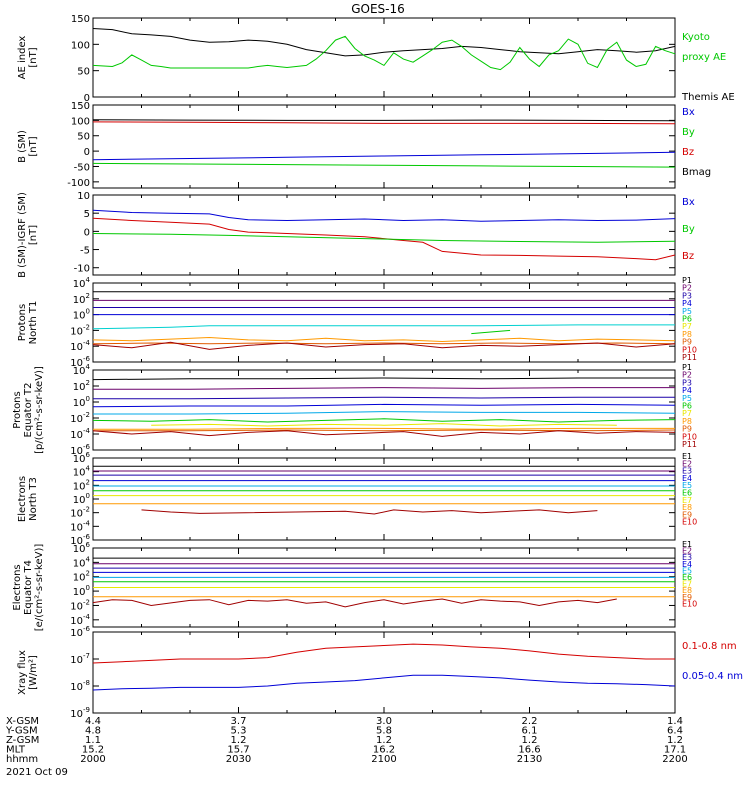 This screenshot has height=800, width=750. Describe the element at coordinates (674, 759) in the screenshot. I see `ephemeris-value: 2200` at that location.